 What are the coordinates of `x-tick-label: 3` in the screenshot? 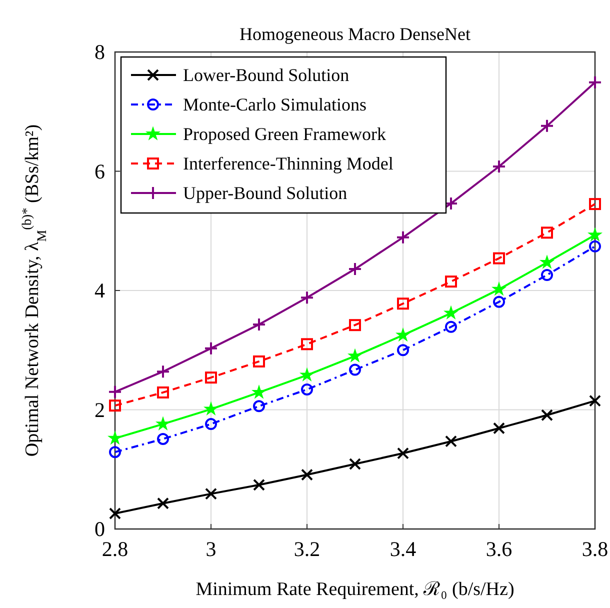 It's located at (211, 549).